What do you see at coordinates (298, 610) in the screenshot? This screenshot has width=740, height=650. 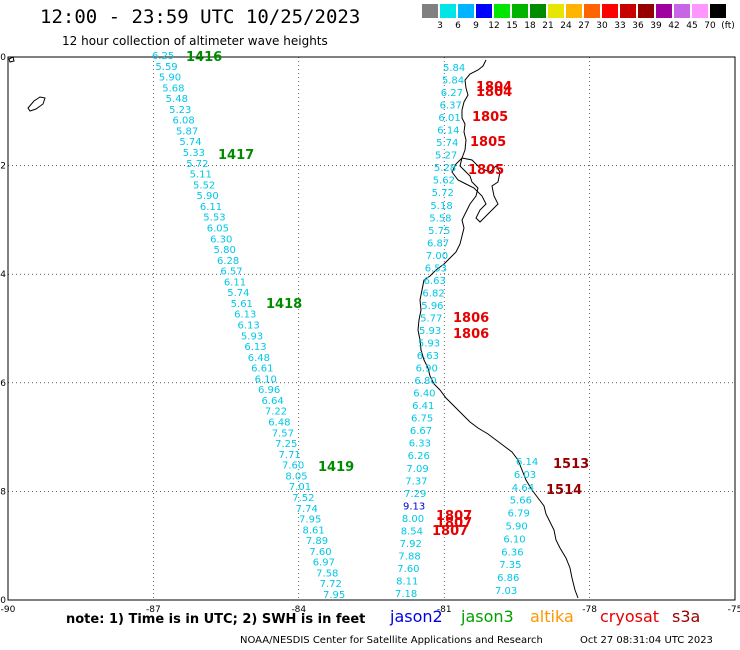 I see `longitude-label: -84` at bounding box center [298, 610].